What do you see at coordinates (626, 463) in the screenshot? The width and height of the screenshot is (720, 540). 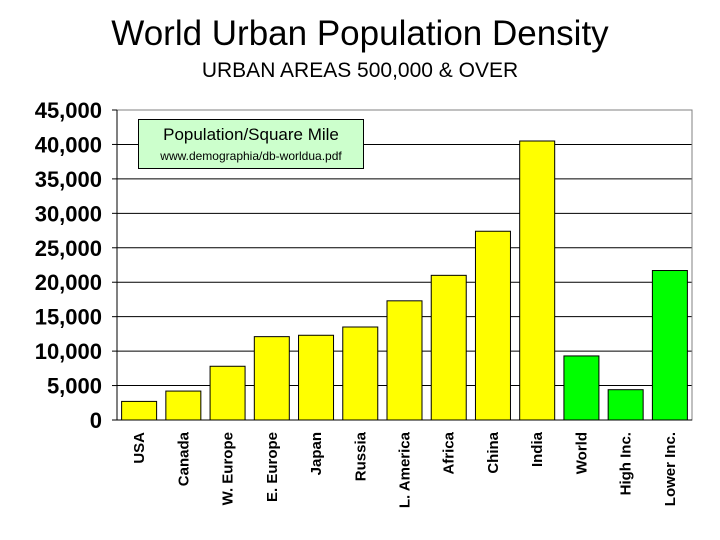 I see `x-tick-label: High Inc.` at bounding box center [626, 463].